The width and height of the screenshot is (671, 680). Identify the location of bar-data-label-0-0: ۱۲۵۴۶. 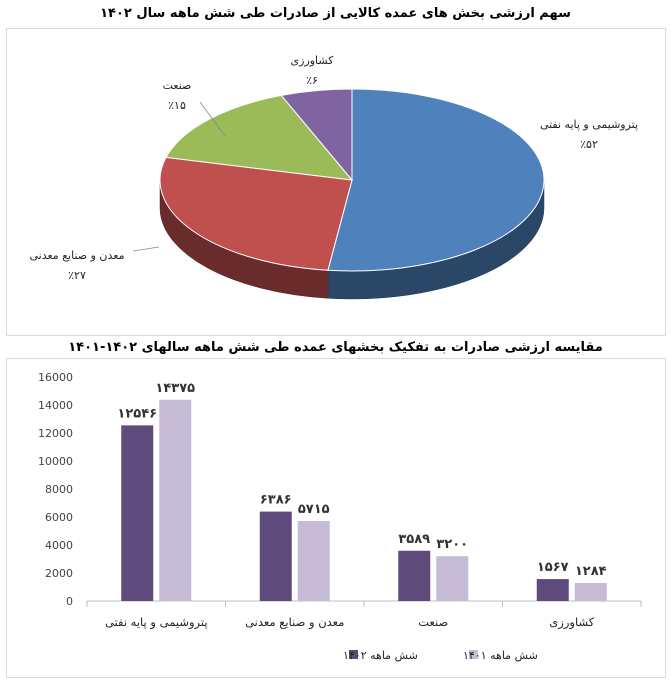
(137, 413).